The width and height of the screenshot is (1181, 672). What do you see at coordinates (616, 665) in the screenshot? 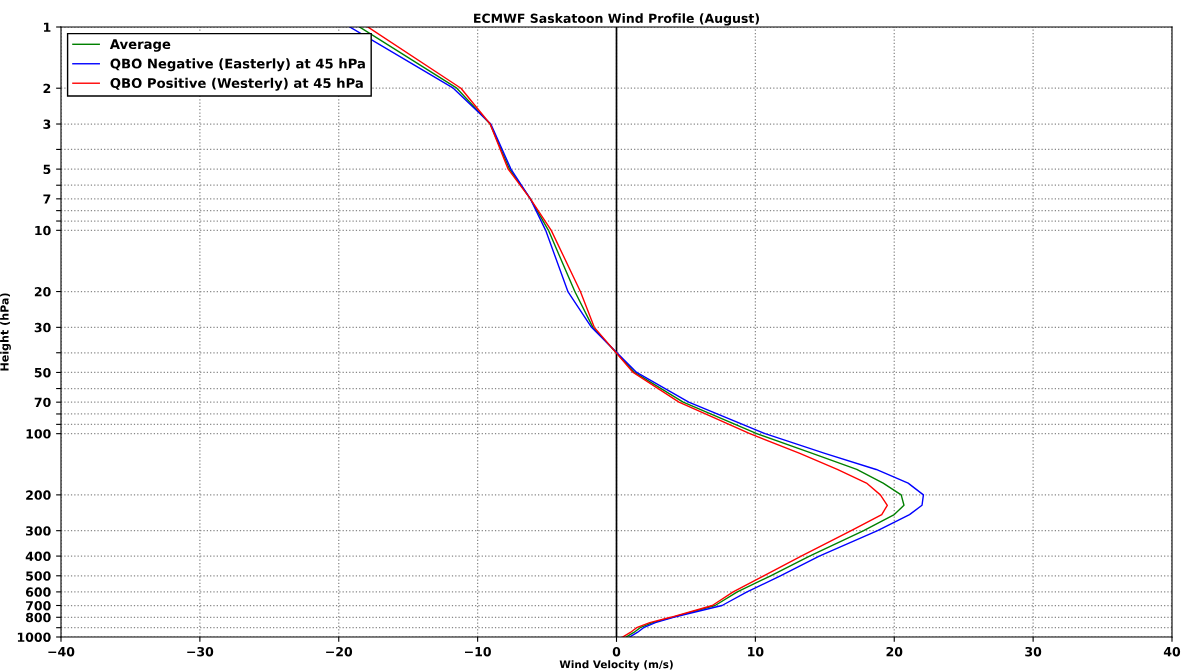
I see `x-axis-title: Wind Velocity (m/s)` at bounding box center [616, 665].